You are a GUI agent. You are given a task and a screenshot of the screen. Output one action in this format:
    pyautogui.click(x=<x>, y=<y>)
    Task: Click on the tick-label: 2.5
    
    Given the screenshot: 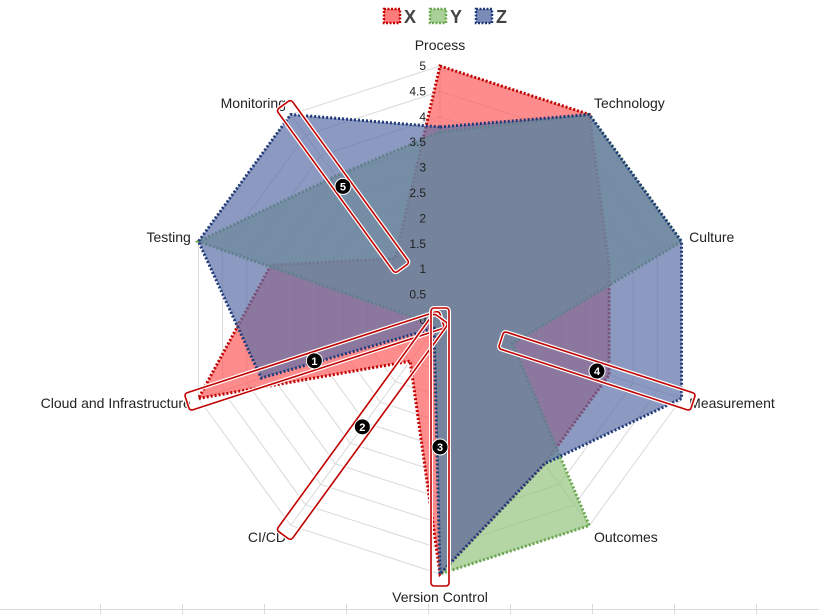 What is the action you would take?
    pyautogui.click(x=417, y=193)
    